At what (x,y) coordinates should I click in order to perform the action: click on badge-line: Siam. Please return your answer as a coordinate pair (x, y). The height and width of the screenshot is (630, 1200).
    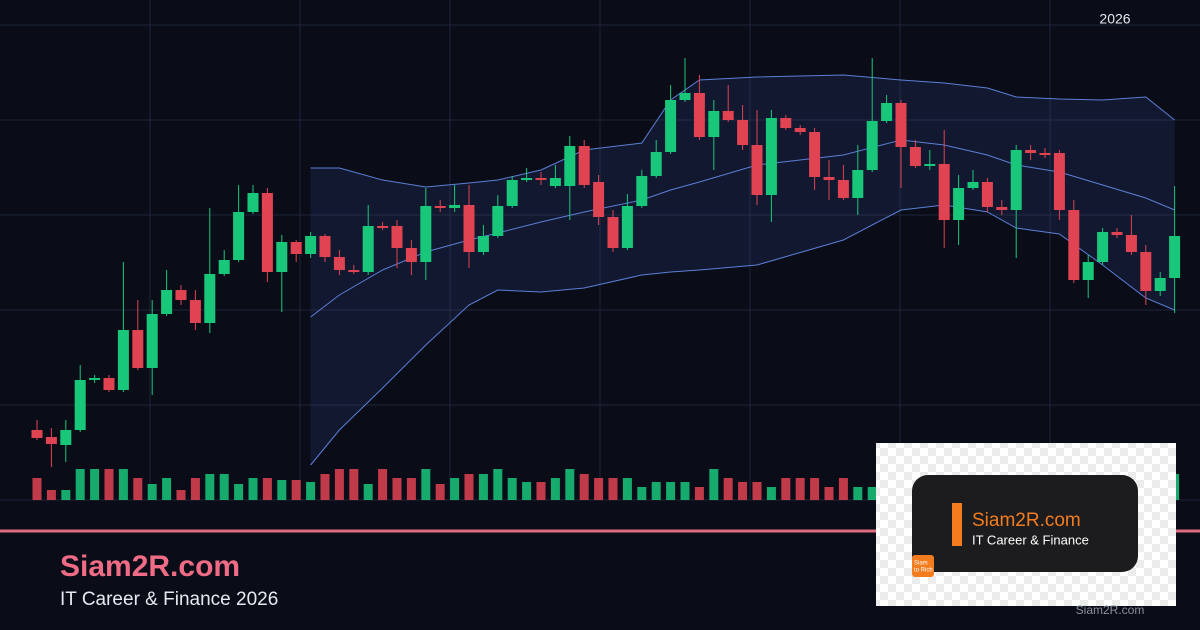
    Looking at the image, I should click on (921, 564).